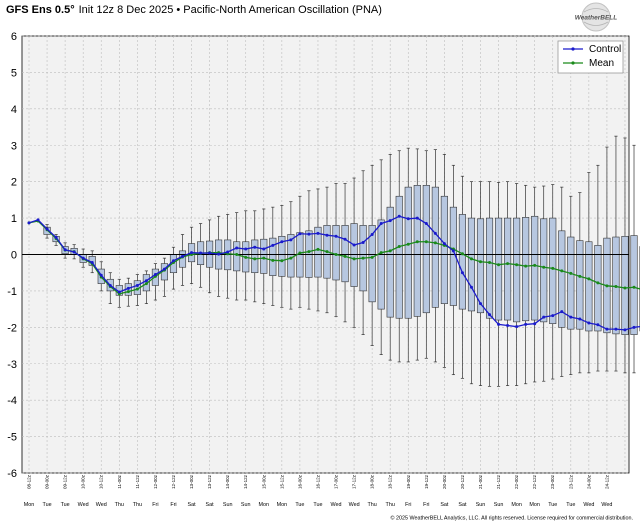 This screenshot has width=640, height=525. What do you see at coordinates (14, 146) in the screenshot?
I see `y-tick-label: 3` at bounding box center [14, 146].